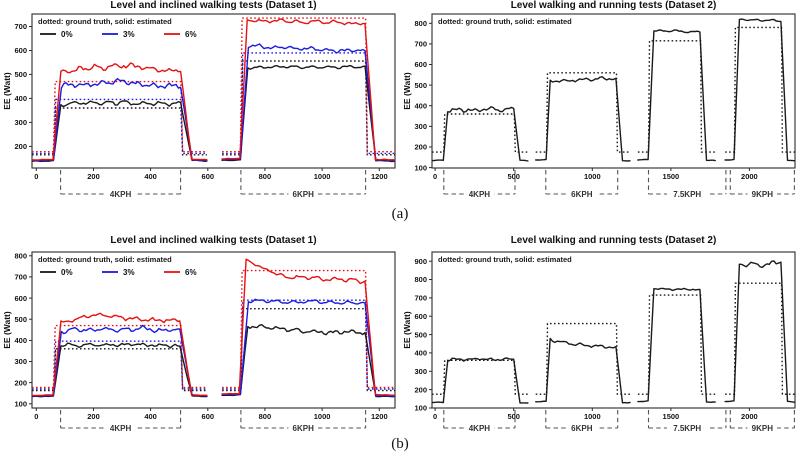  Describe the element at coordinates (420, 261) in the screenshot. I see `svg-text: 900` at that location.